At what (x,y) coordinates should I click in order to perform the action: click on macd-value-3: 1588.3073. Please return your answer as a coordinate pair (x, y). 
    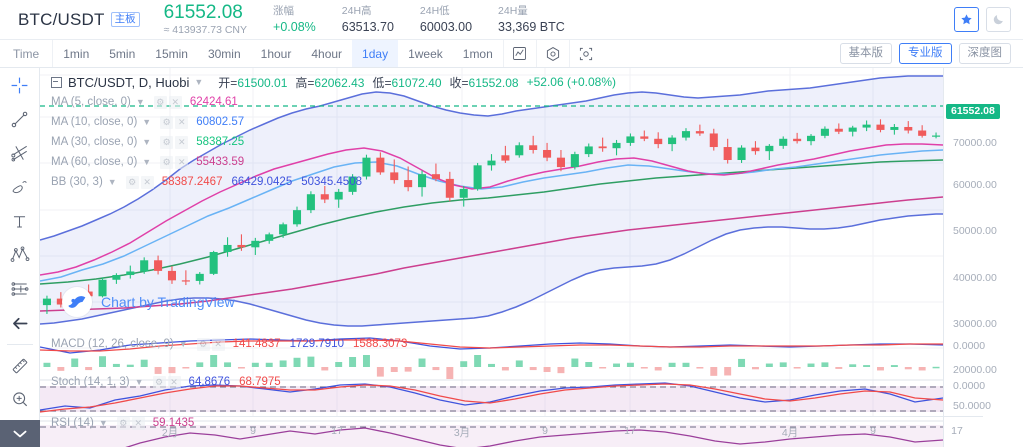
    Looking at the image, I should click on (380, 344).